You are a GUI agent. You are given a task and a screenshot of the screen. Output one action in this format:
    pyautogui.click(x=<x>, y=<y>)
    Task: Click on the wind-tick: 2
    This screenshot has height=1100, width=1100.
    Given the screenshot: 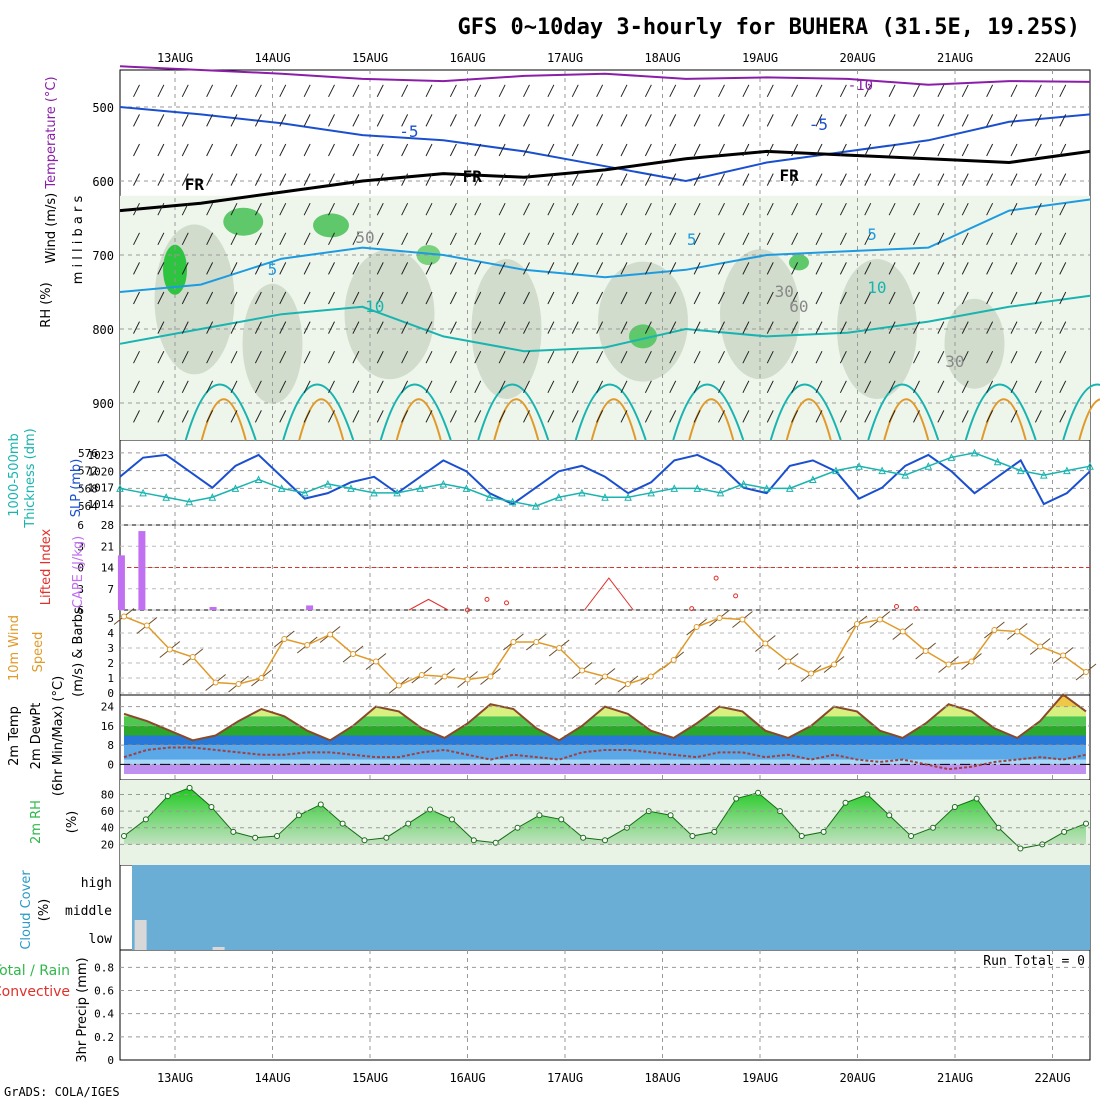 What is the action you would take?
    pyautogui.click(x=110, y=663)
    